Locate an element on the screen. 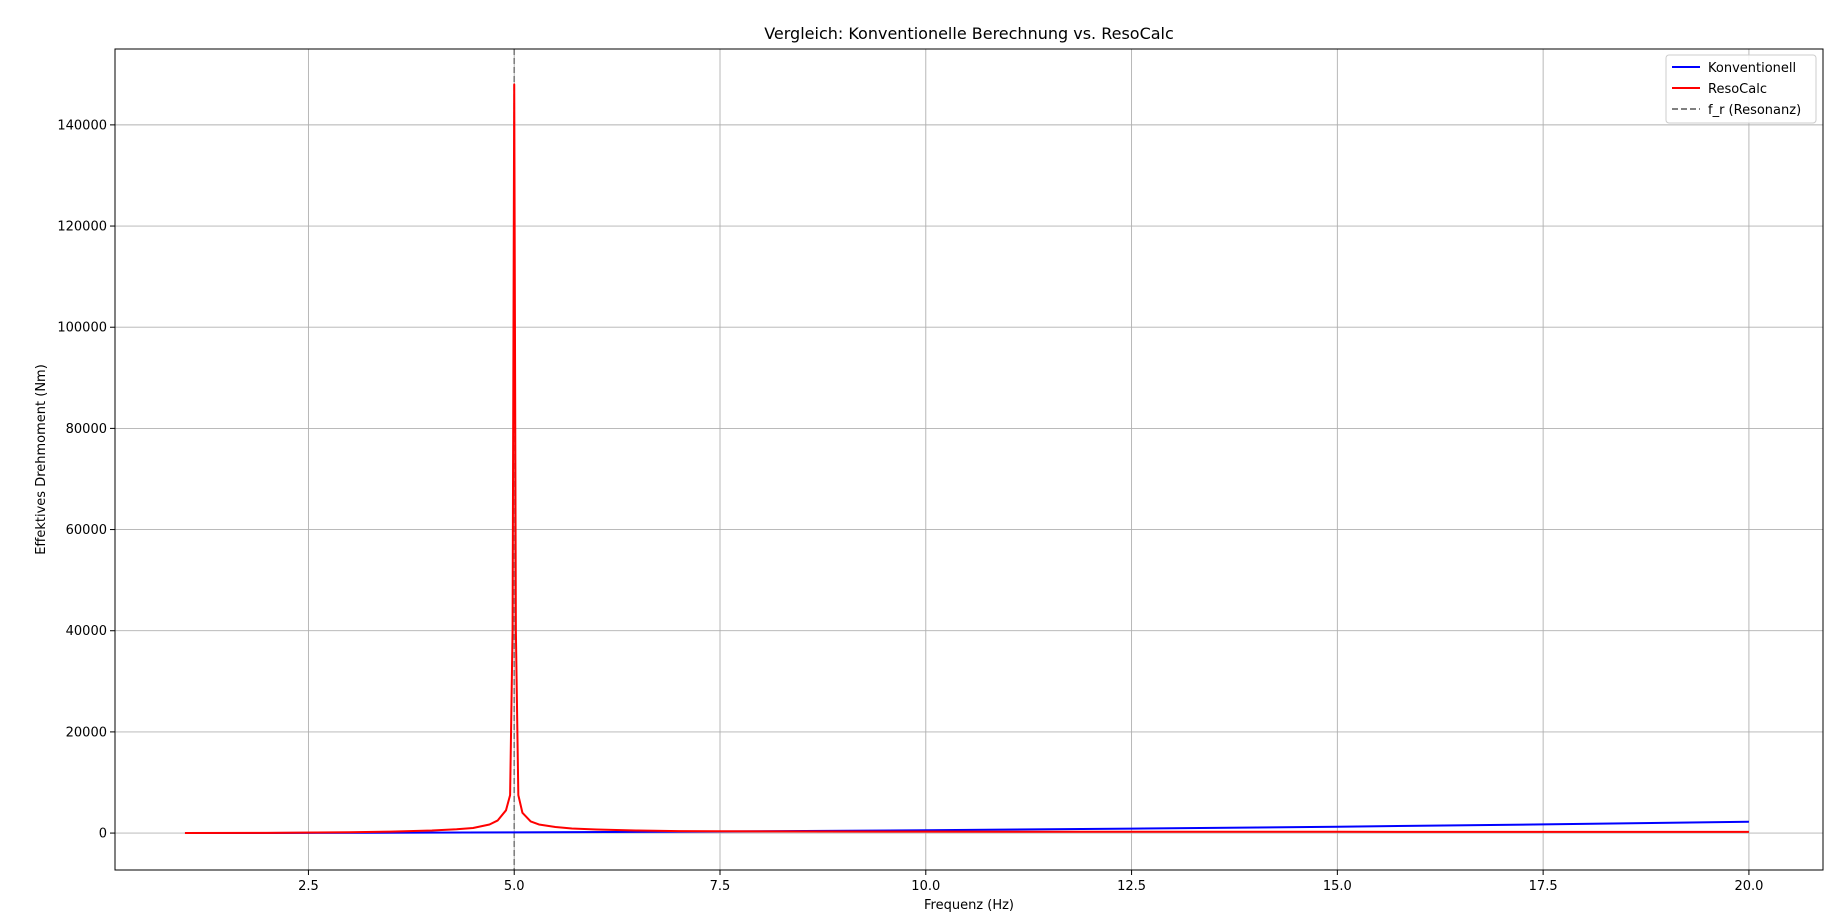 The image size is (1835, 914). x-tick-label: 5.0 is located at coordinates (514, 886).